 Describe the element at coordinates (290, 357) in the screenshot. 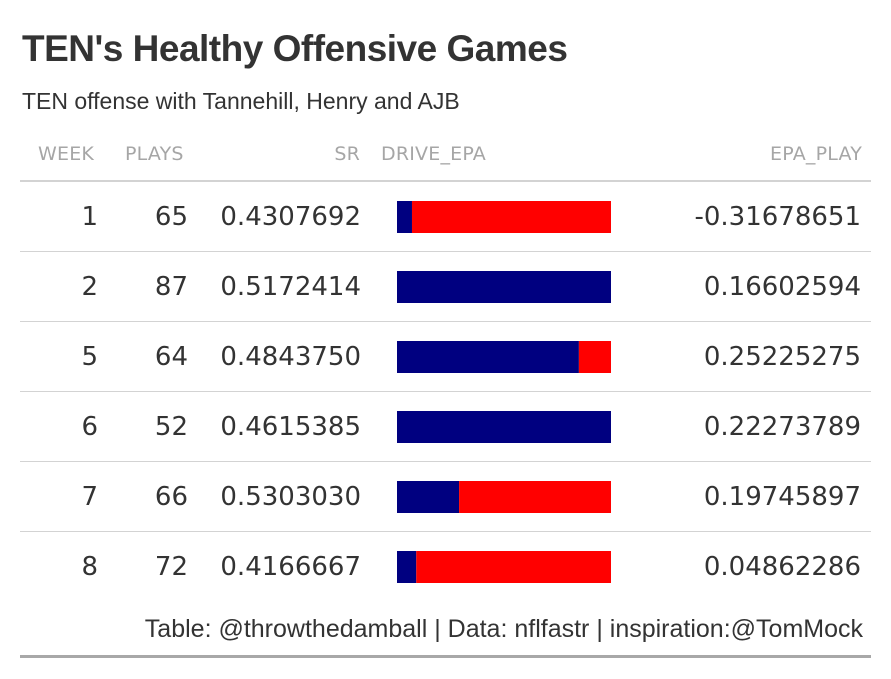

I see `sr-cell: 0.4843750` at that location.